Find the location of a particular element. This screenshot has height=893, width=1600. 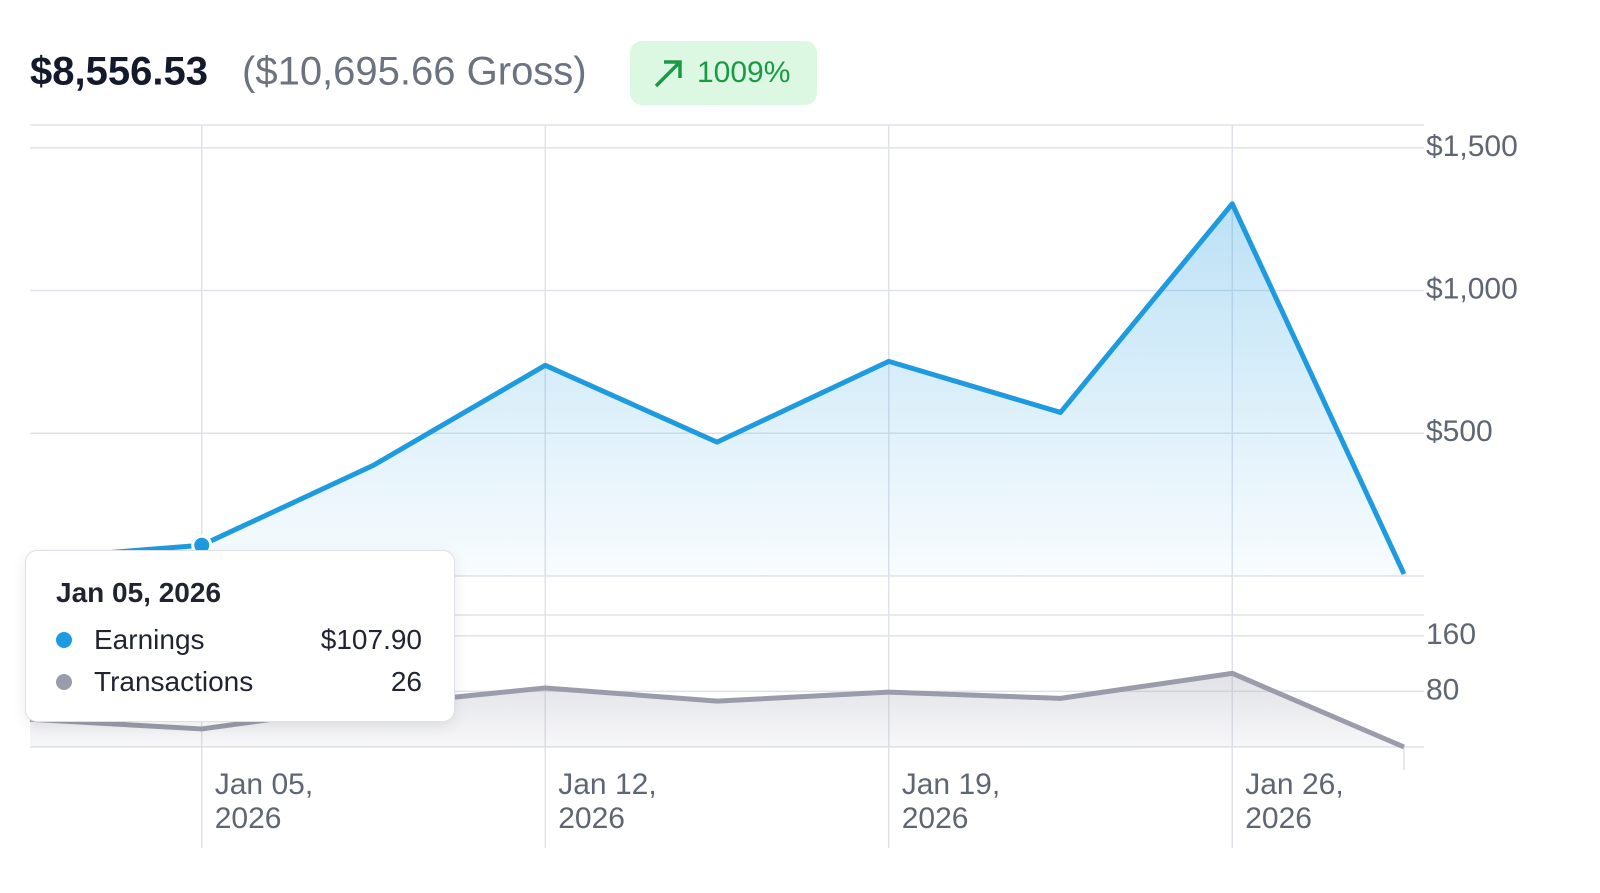

y-tick-label: $1,000 is located at coordinates (1472, 288).